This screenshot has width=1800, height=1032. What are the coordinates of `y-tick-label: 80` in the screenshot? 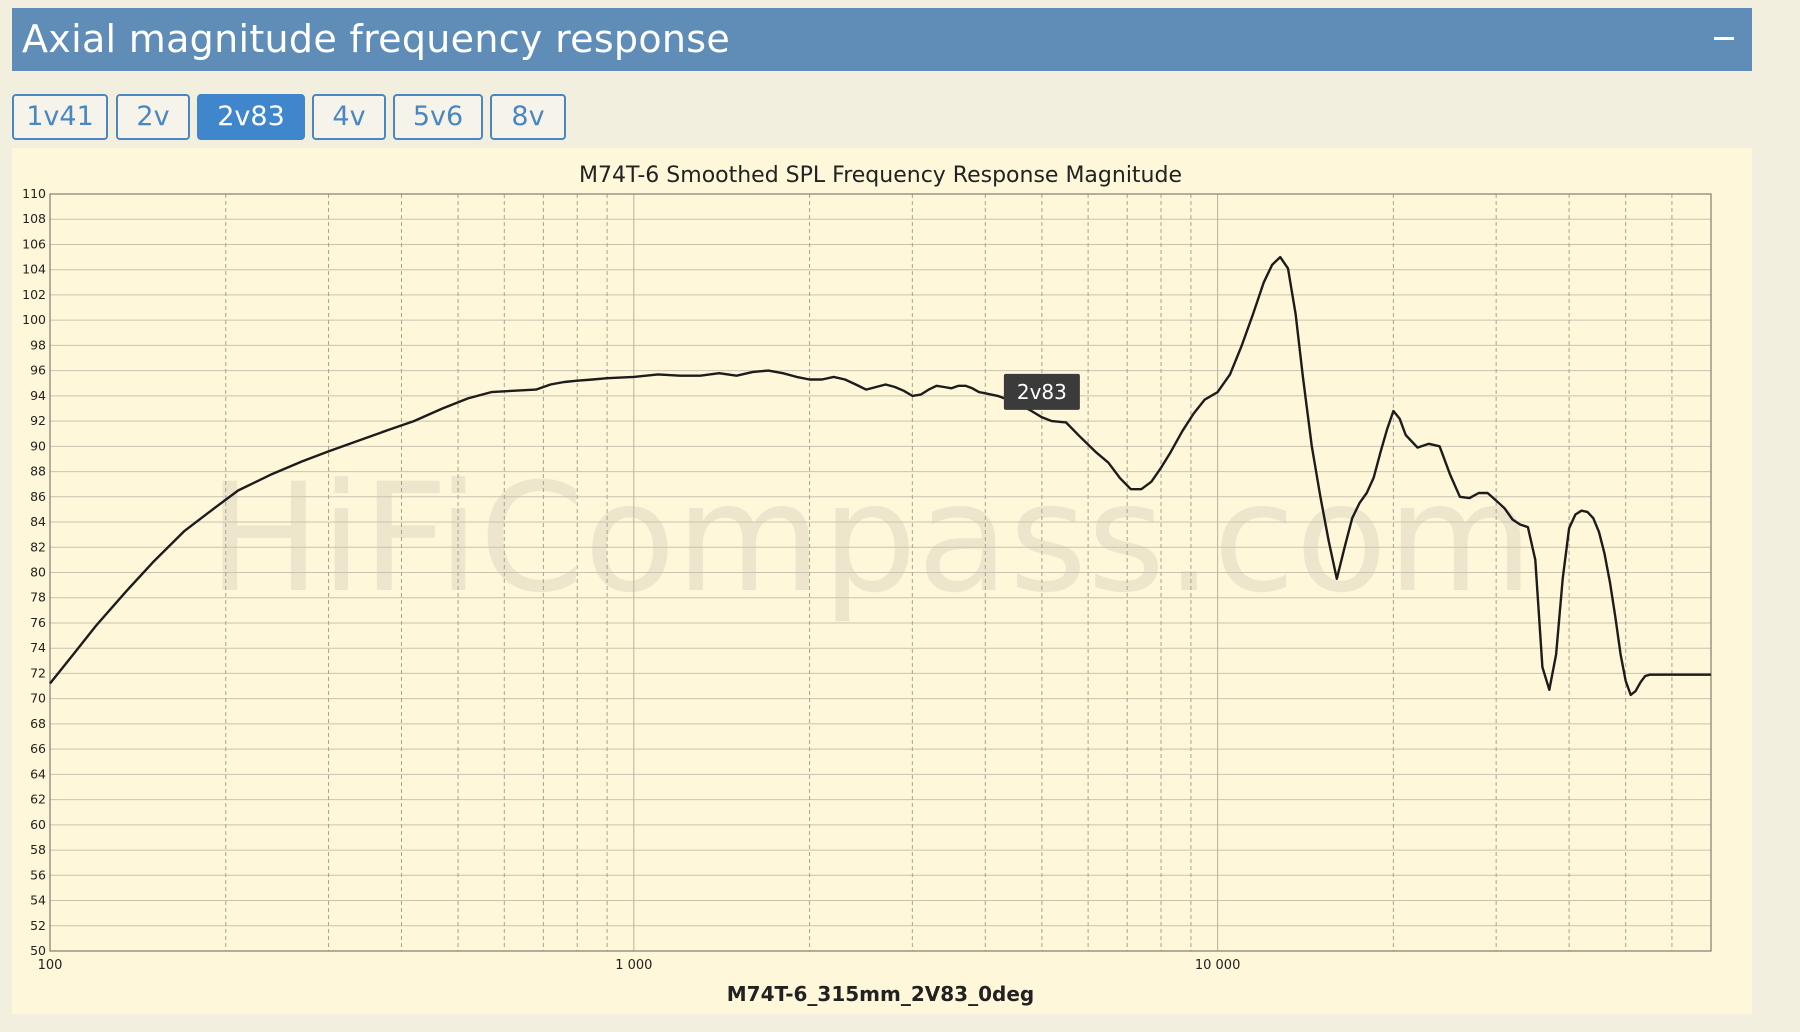 It's located at (38, 572).